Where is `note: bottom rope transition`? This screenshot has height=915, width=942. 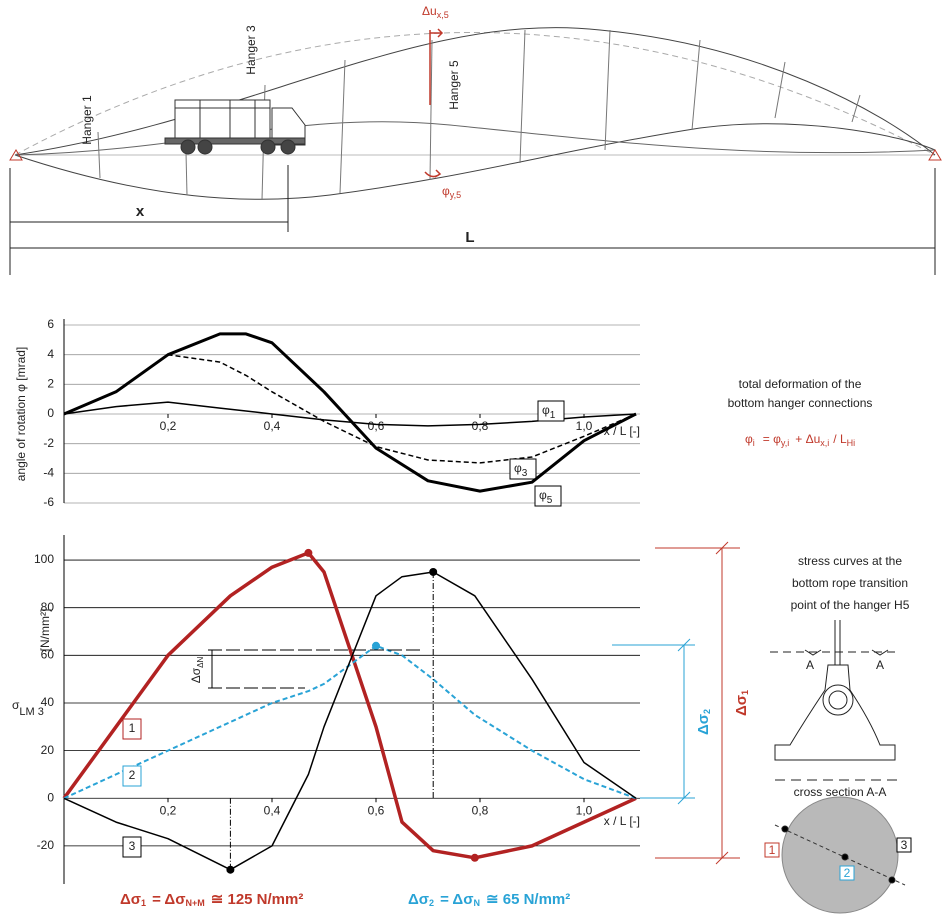
note: bottom rope transition is located at coordinates (850, 583).